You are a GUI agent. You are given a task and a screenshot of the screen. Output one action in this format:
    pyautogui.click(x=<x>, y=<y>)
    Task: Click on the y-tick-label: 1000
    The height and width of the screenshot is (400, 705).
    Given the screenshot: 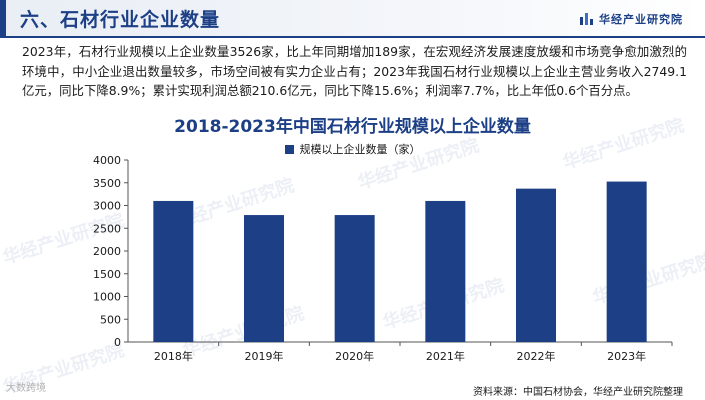 What is the action you would take?
    pyautogui.click(x=107, y=297)
    